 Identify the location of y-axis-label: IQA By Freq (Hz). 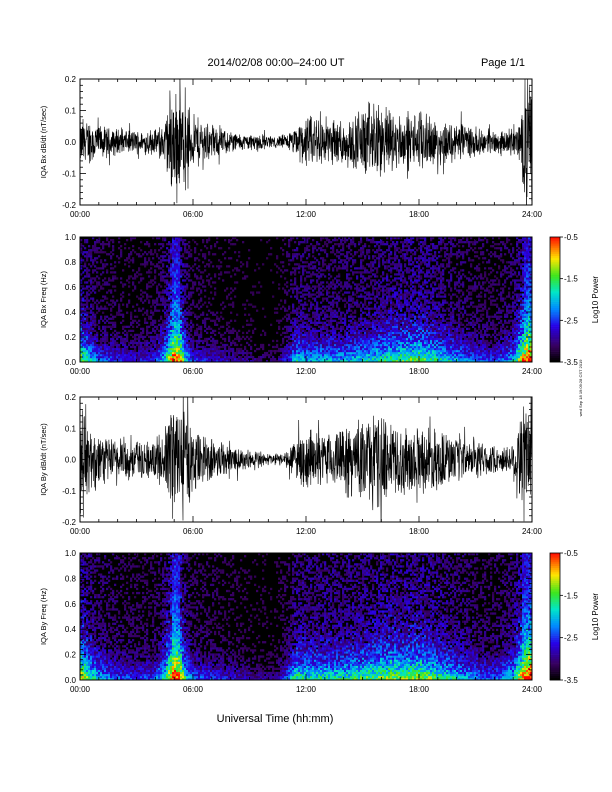
(43, 616).